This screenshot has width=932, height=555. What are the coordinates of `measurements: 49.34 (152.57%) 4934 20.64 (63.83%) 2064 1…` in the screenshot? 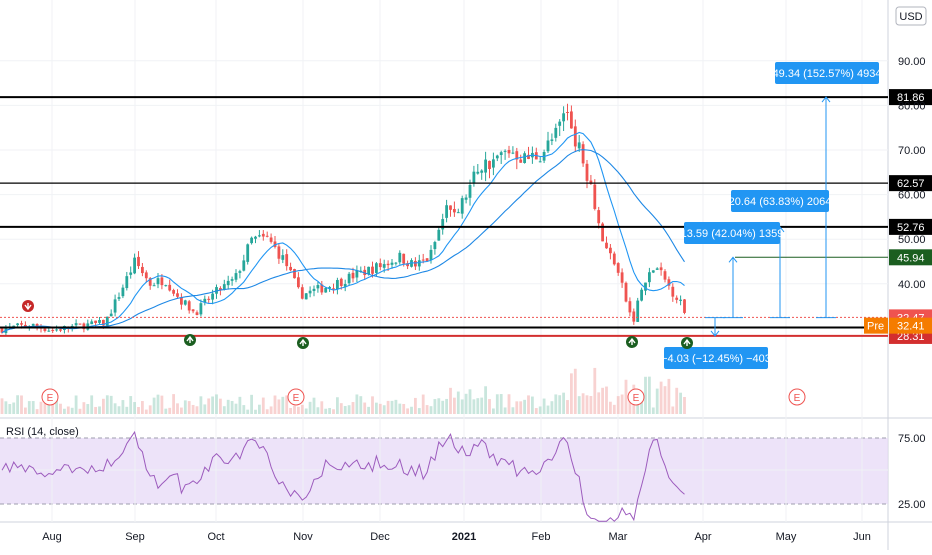 It's located at (771, 215).